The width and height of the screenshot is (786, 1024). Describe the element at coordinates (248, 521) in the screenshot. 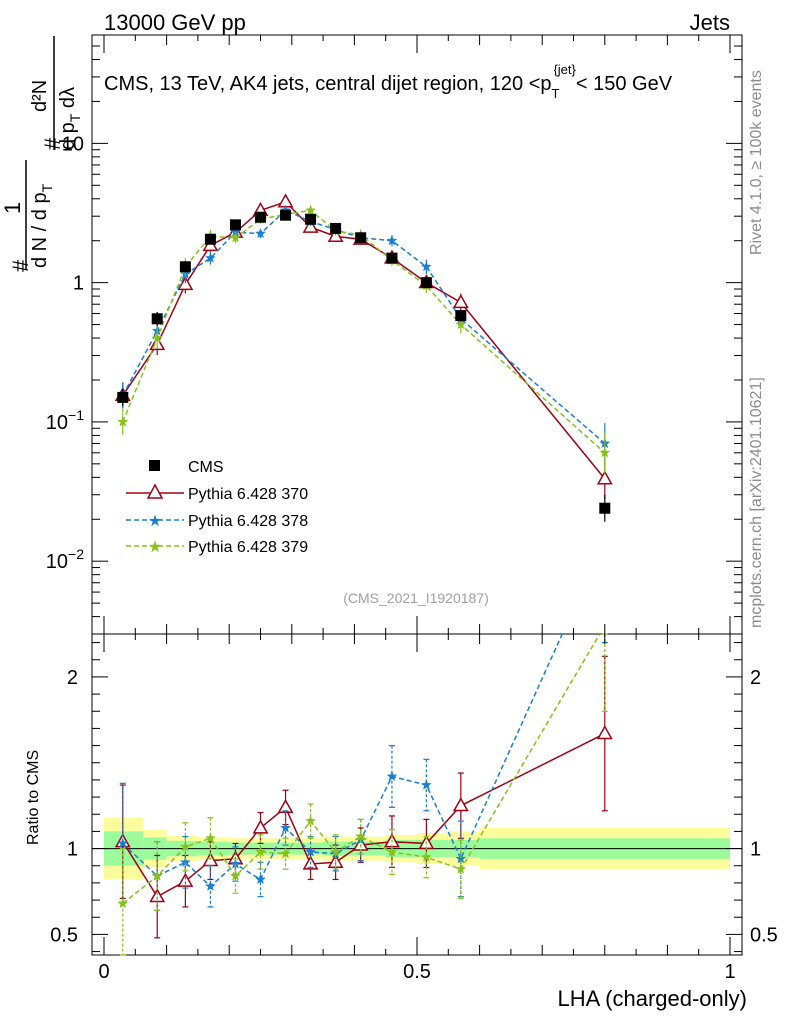

I see `legend-378-label: Pythia 6.428 378` at that location.